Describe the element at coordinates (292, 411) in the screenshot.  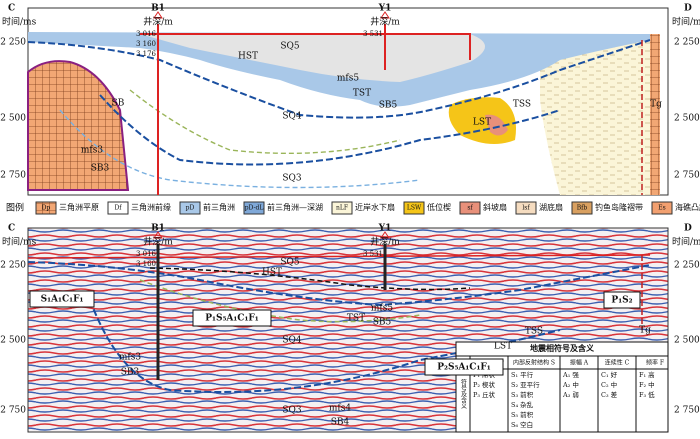
I see `sequence-label: SQ3` at that location.